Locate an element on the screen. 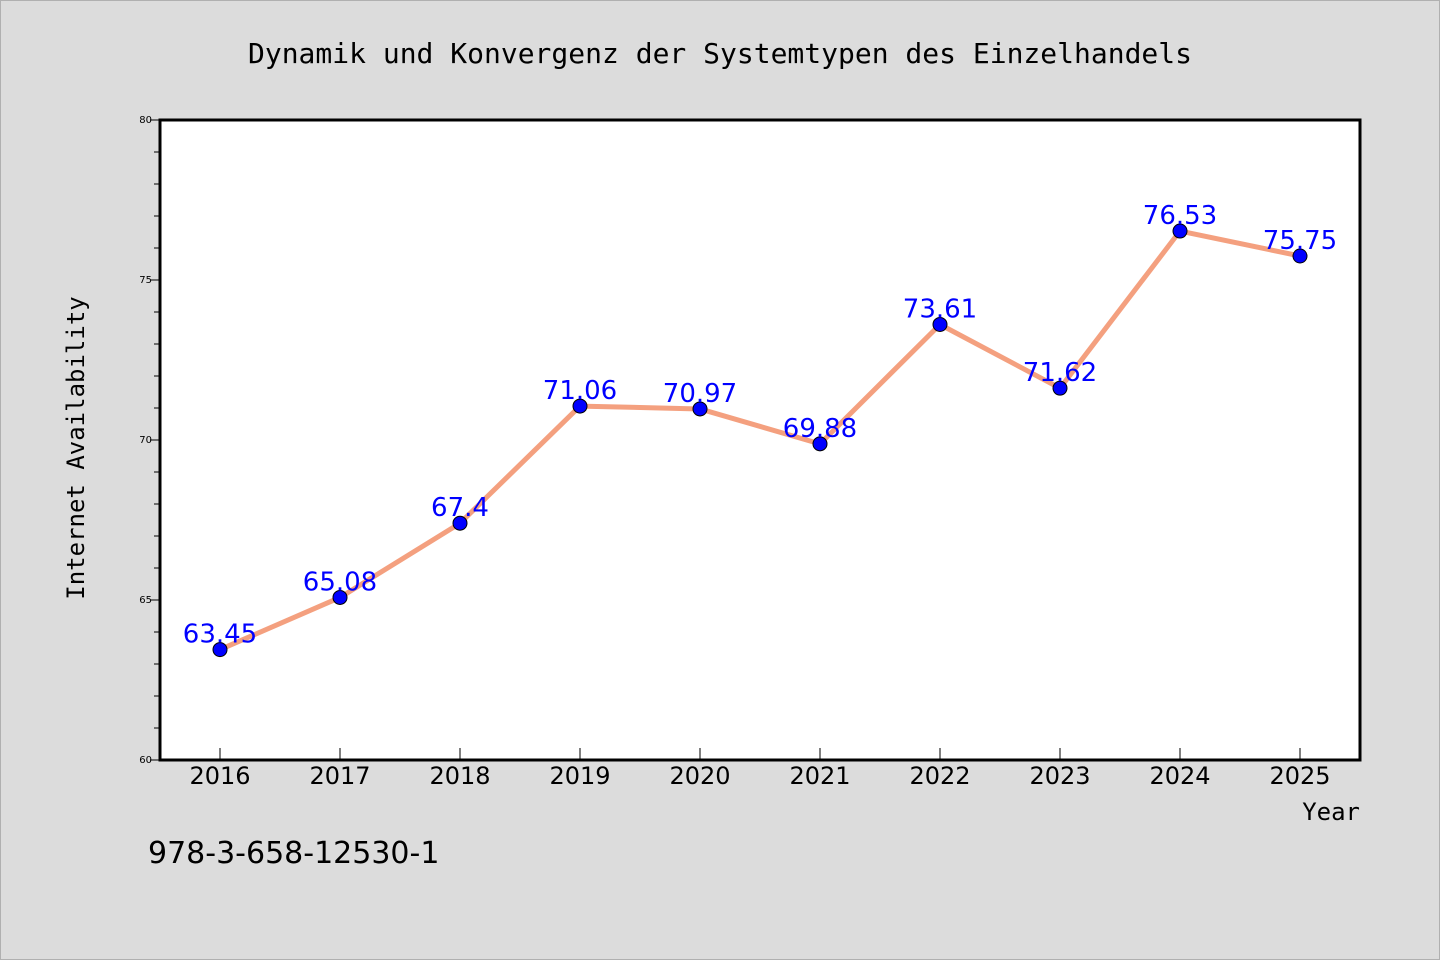 The image size is (1440, 960). data-label: 71.06 is located at coordinates (580, 391).